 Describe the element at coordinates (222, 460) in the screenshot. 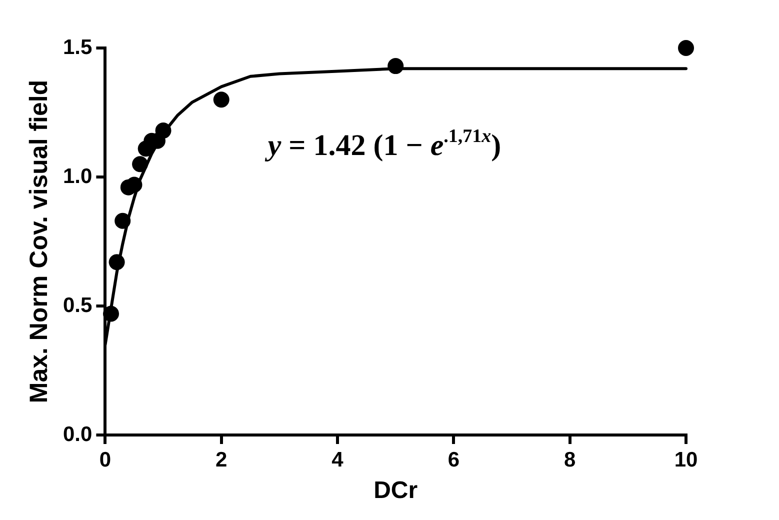

I see `x-tick-label: 2` at that location.